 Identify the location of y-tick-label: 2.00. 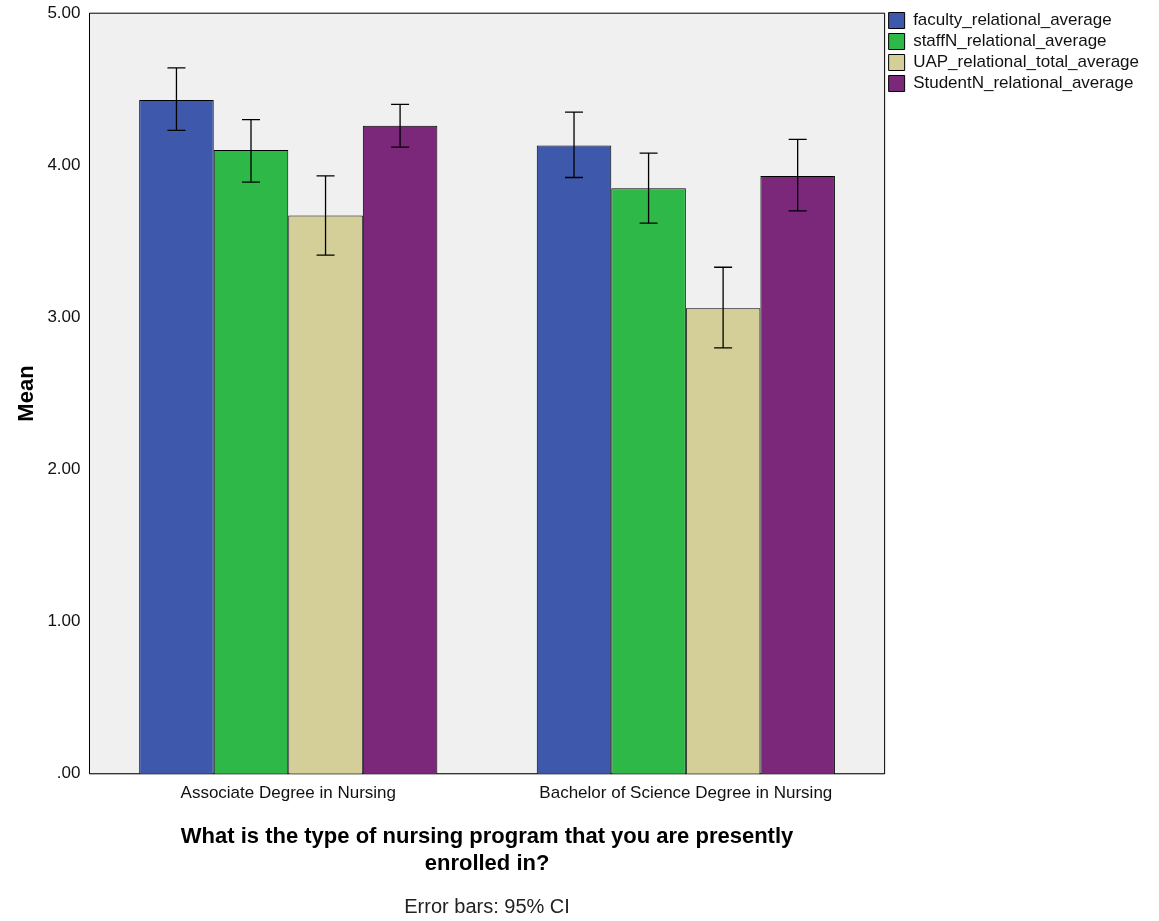
(64, 469).